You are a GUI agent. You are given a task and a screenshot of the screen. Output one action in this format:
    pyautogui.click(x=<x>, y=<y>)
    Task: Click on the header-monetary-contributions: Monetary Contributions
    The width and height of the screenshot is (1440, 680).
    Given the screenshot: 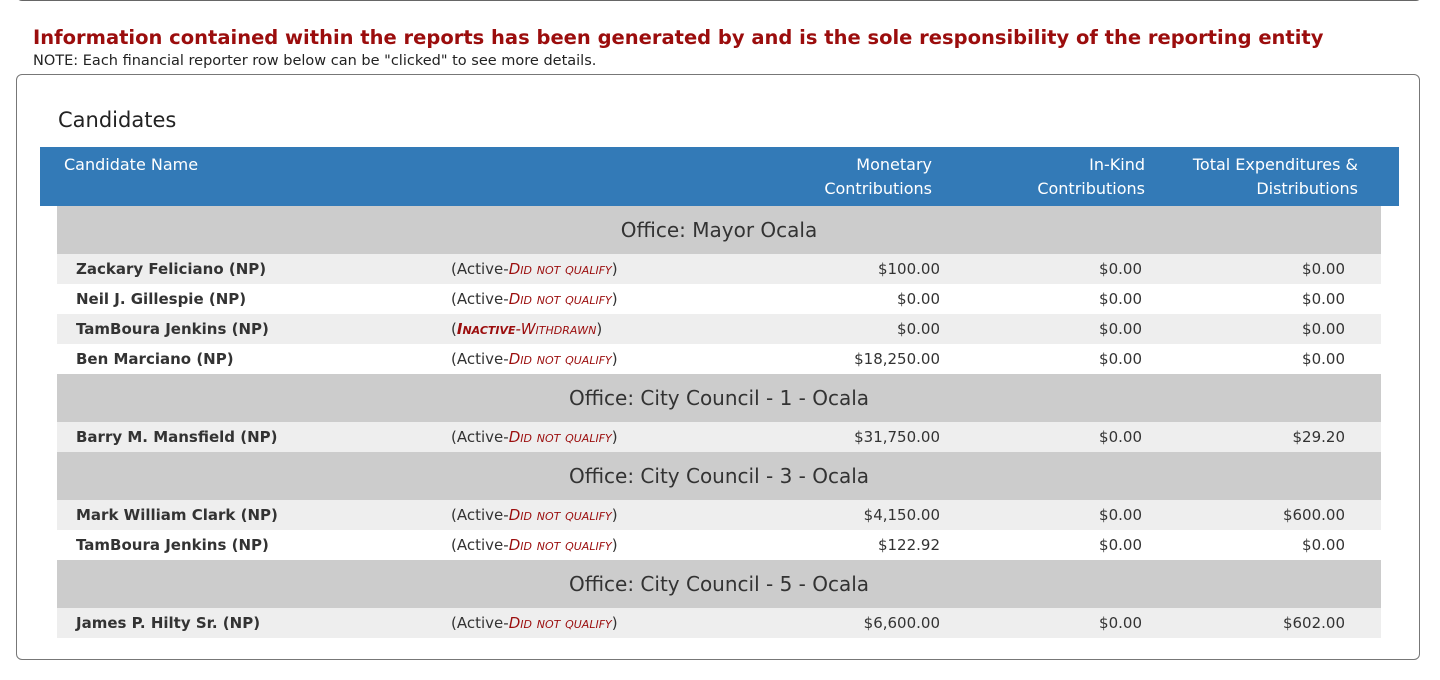 What is the action you would take?
    pyautogui.click(x=878, y=177)
    